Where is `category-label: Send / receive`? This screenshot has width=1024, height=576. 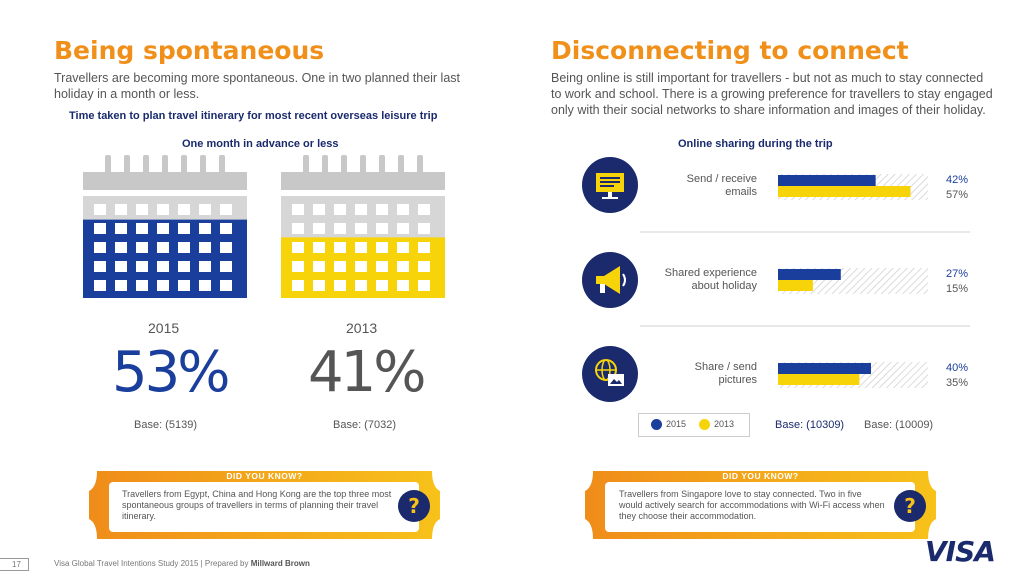
category-label: Send / receive is located at coordinates (722, 179).